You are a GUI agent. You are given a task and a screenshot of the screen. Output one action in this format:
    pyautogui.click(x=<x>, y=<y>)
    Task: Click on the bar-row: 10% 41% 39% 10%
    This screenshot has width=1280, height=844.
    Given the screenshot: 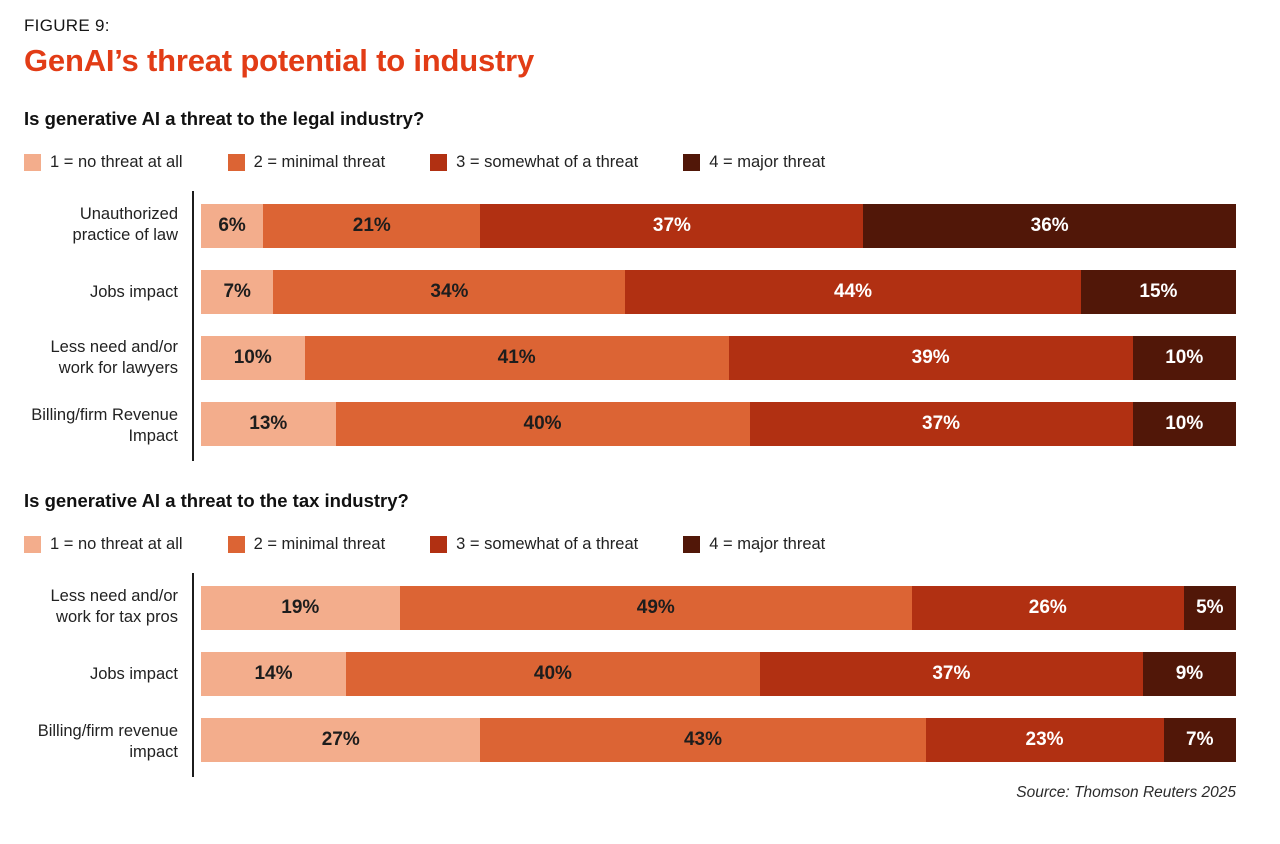 What is the action you would take?
    pyautogui.click(x=714, y=358)
    